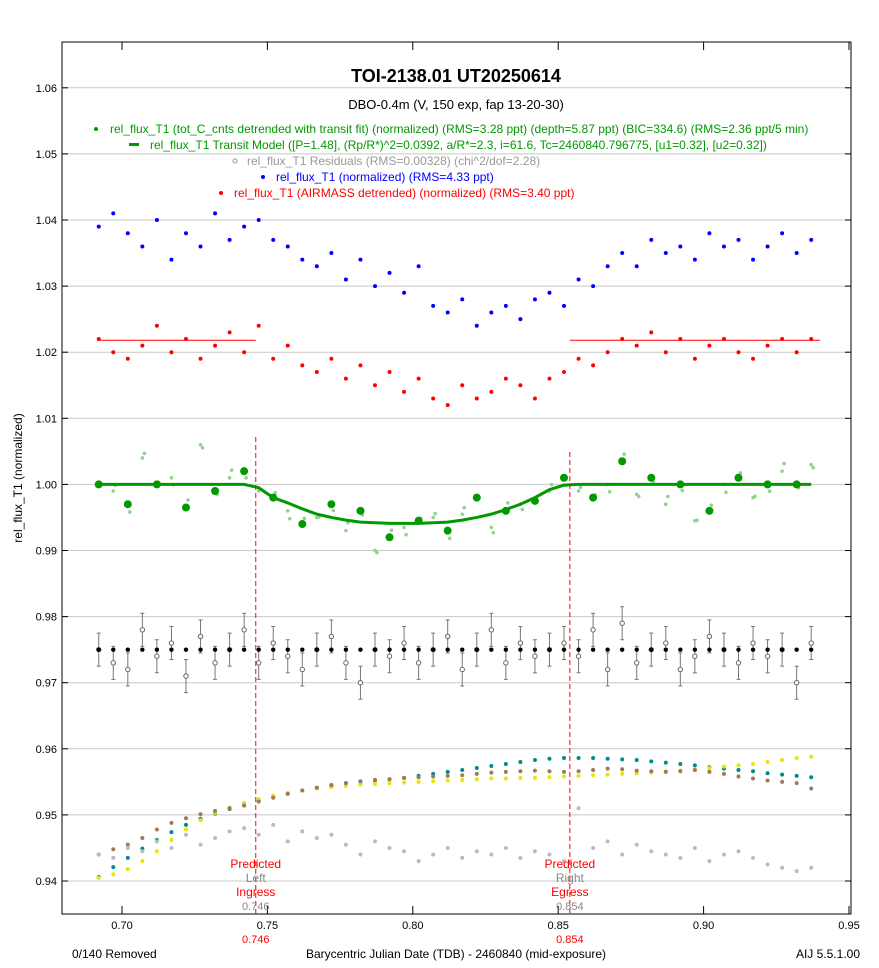  Describe the element at coordinates (46, 552) in the screenshot. I see `y-tick-label: 0.99` at that location.